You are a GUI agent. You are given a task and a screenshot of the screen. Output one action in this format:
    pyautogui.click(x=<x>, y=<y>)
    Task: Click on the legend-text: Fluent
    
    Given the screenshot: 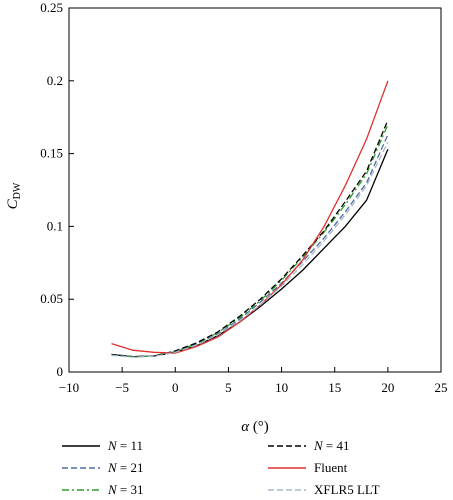 What is the action you would take?
    pyautogui.click(x=331, y=467)
    